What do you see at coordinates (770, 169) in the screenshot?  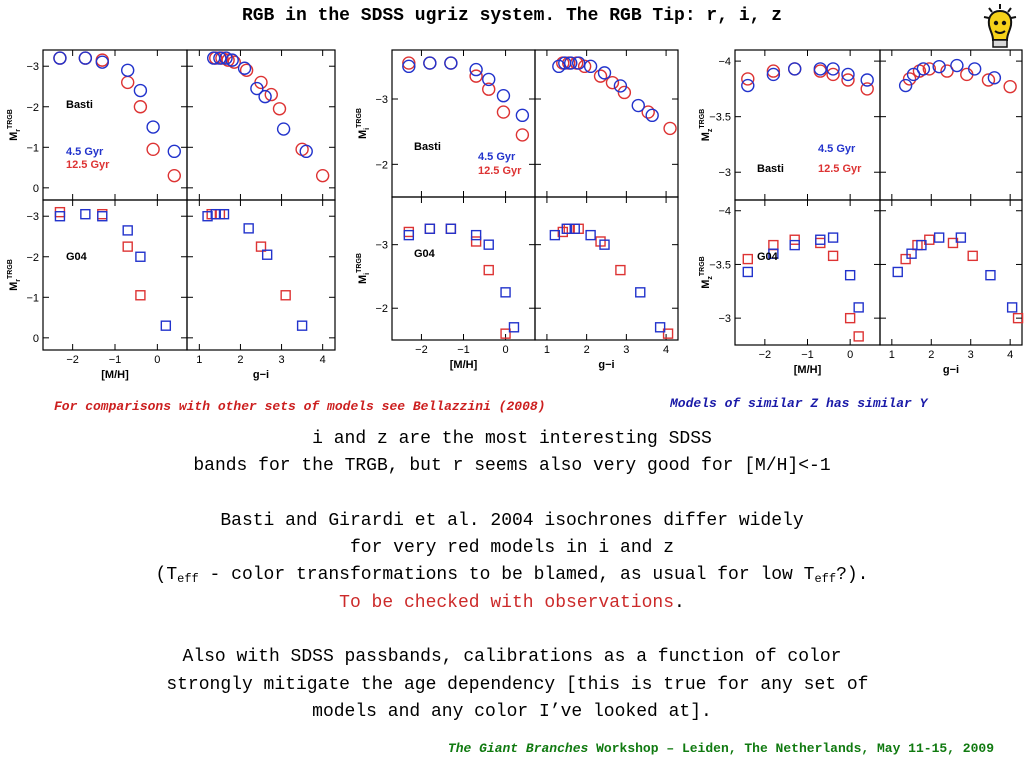 I see `model-label: Basti` at bounding box center [770, 169].